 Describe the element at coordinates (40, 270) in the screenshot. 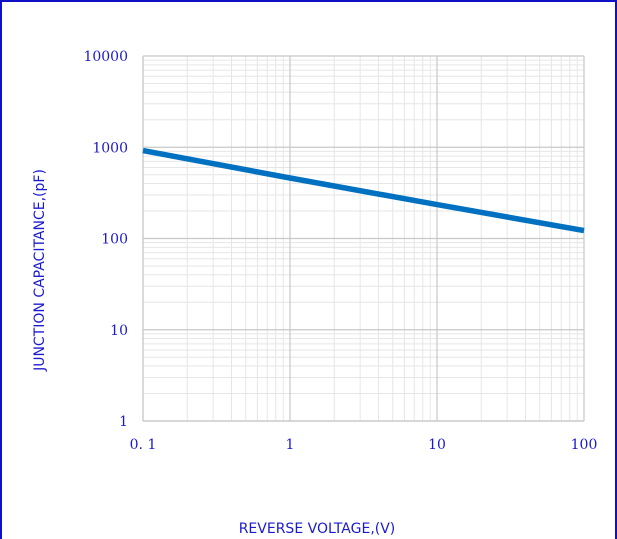

I see `y-axis-title: JUNCTION CAPACITANCE,(pF)` at that location.